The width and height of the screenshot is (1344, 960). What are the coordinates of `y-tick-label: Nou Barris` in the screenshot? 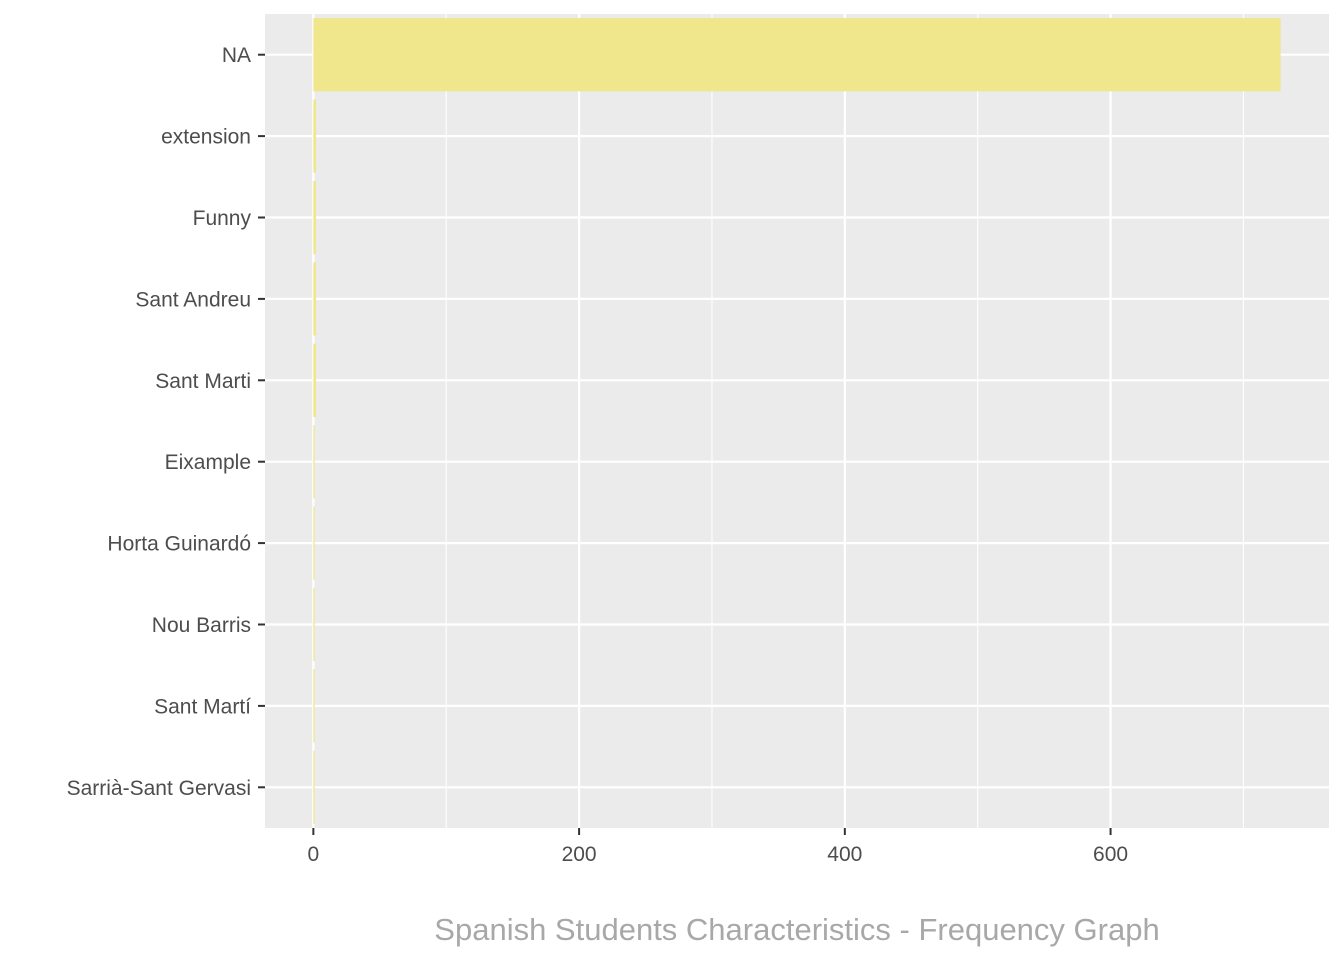 It's located at (201, 625).